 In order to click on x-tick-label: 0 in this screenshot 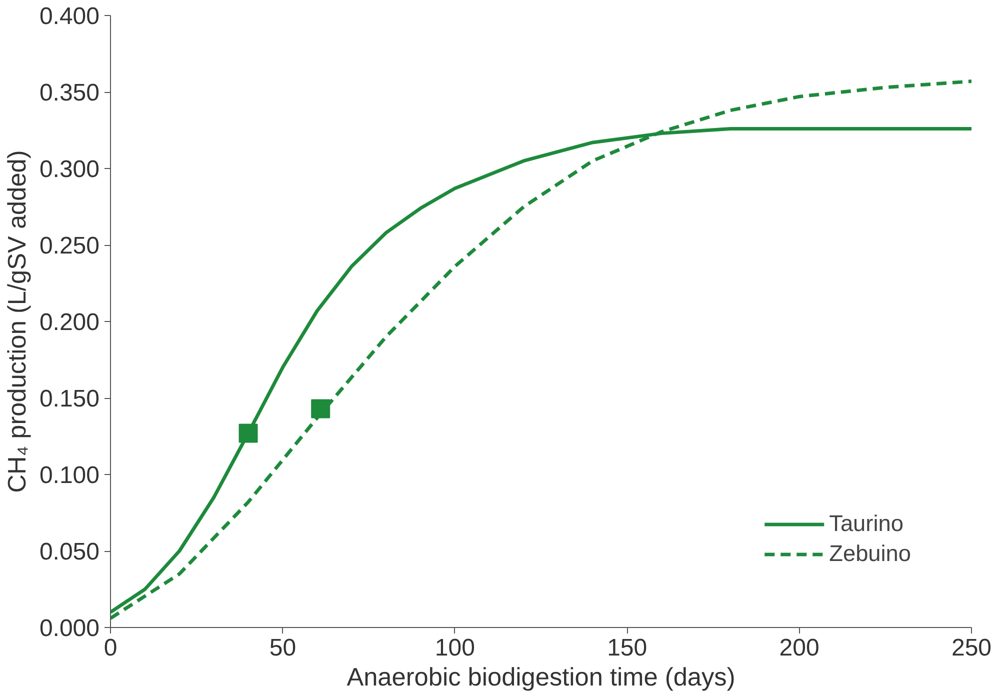, I will do `click(111, 648)`.